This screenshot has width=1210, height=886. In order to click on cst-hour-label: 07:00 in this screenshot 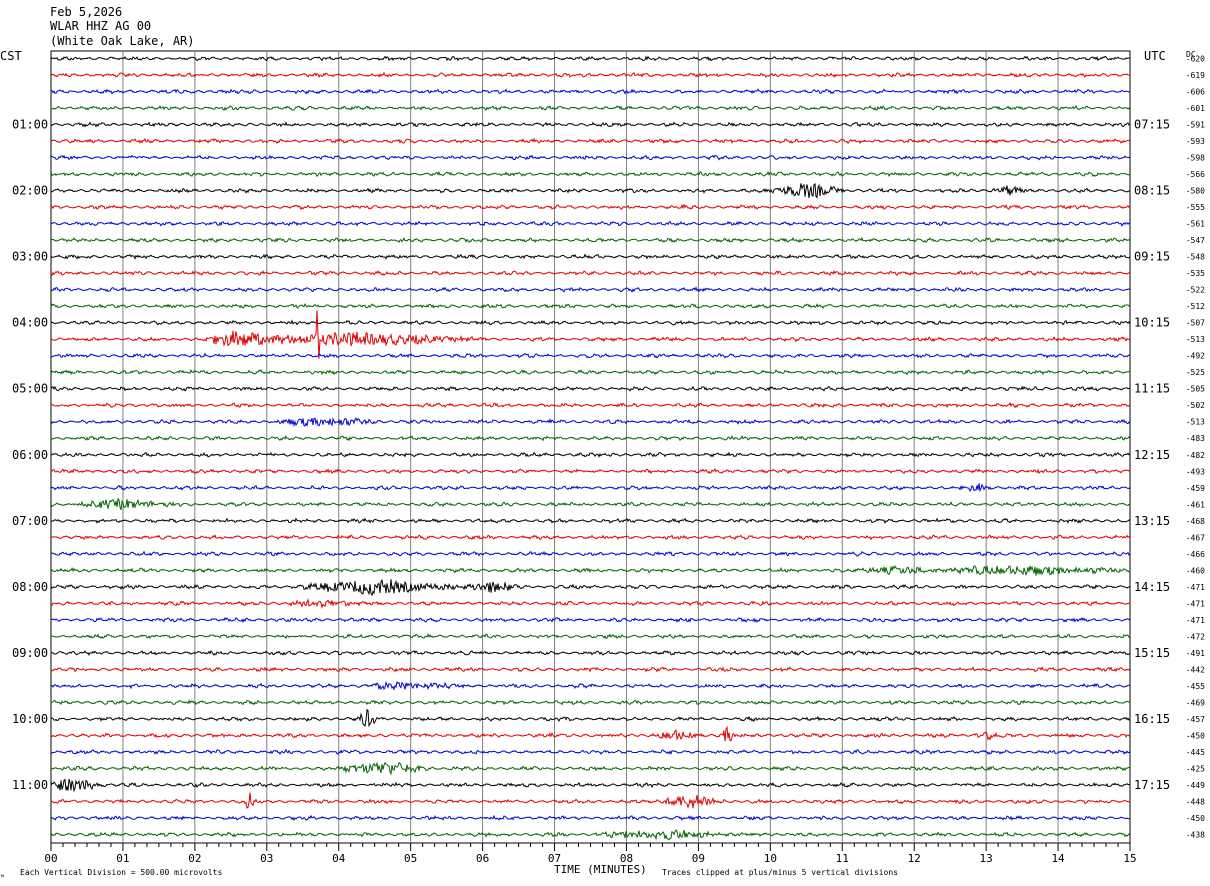, I will do `click(30, 521)`.